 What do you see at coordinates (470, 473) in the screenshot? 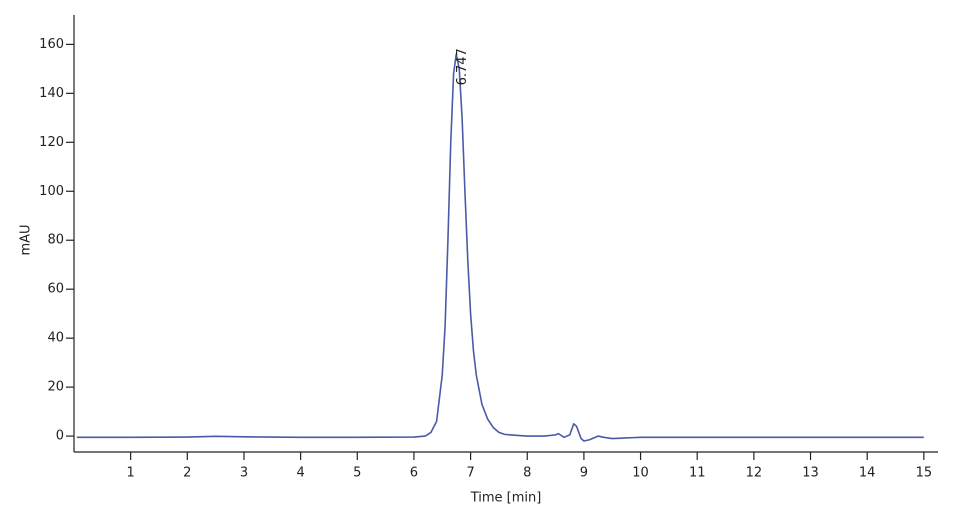
I see `x-tick-label: 7` at bounding box center [470, 473].